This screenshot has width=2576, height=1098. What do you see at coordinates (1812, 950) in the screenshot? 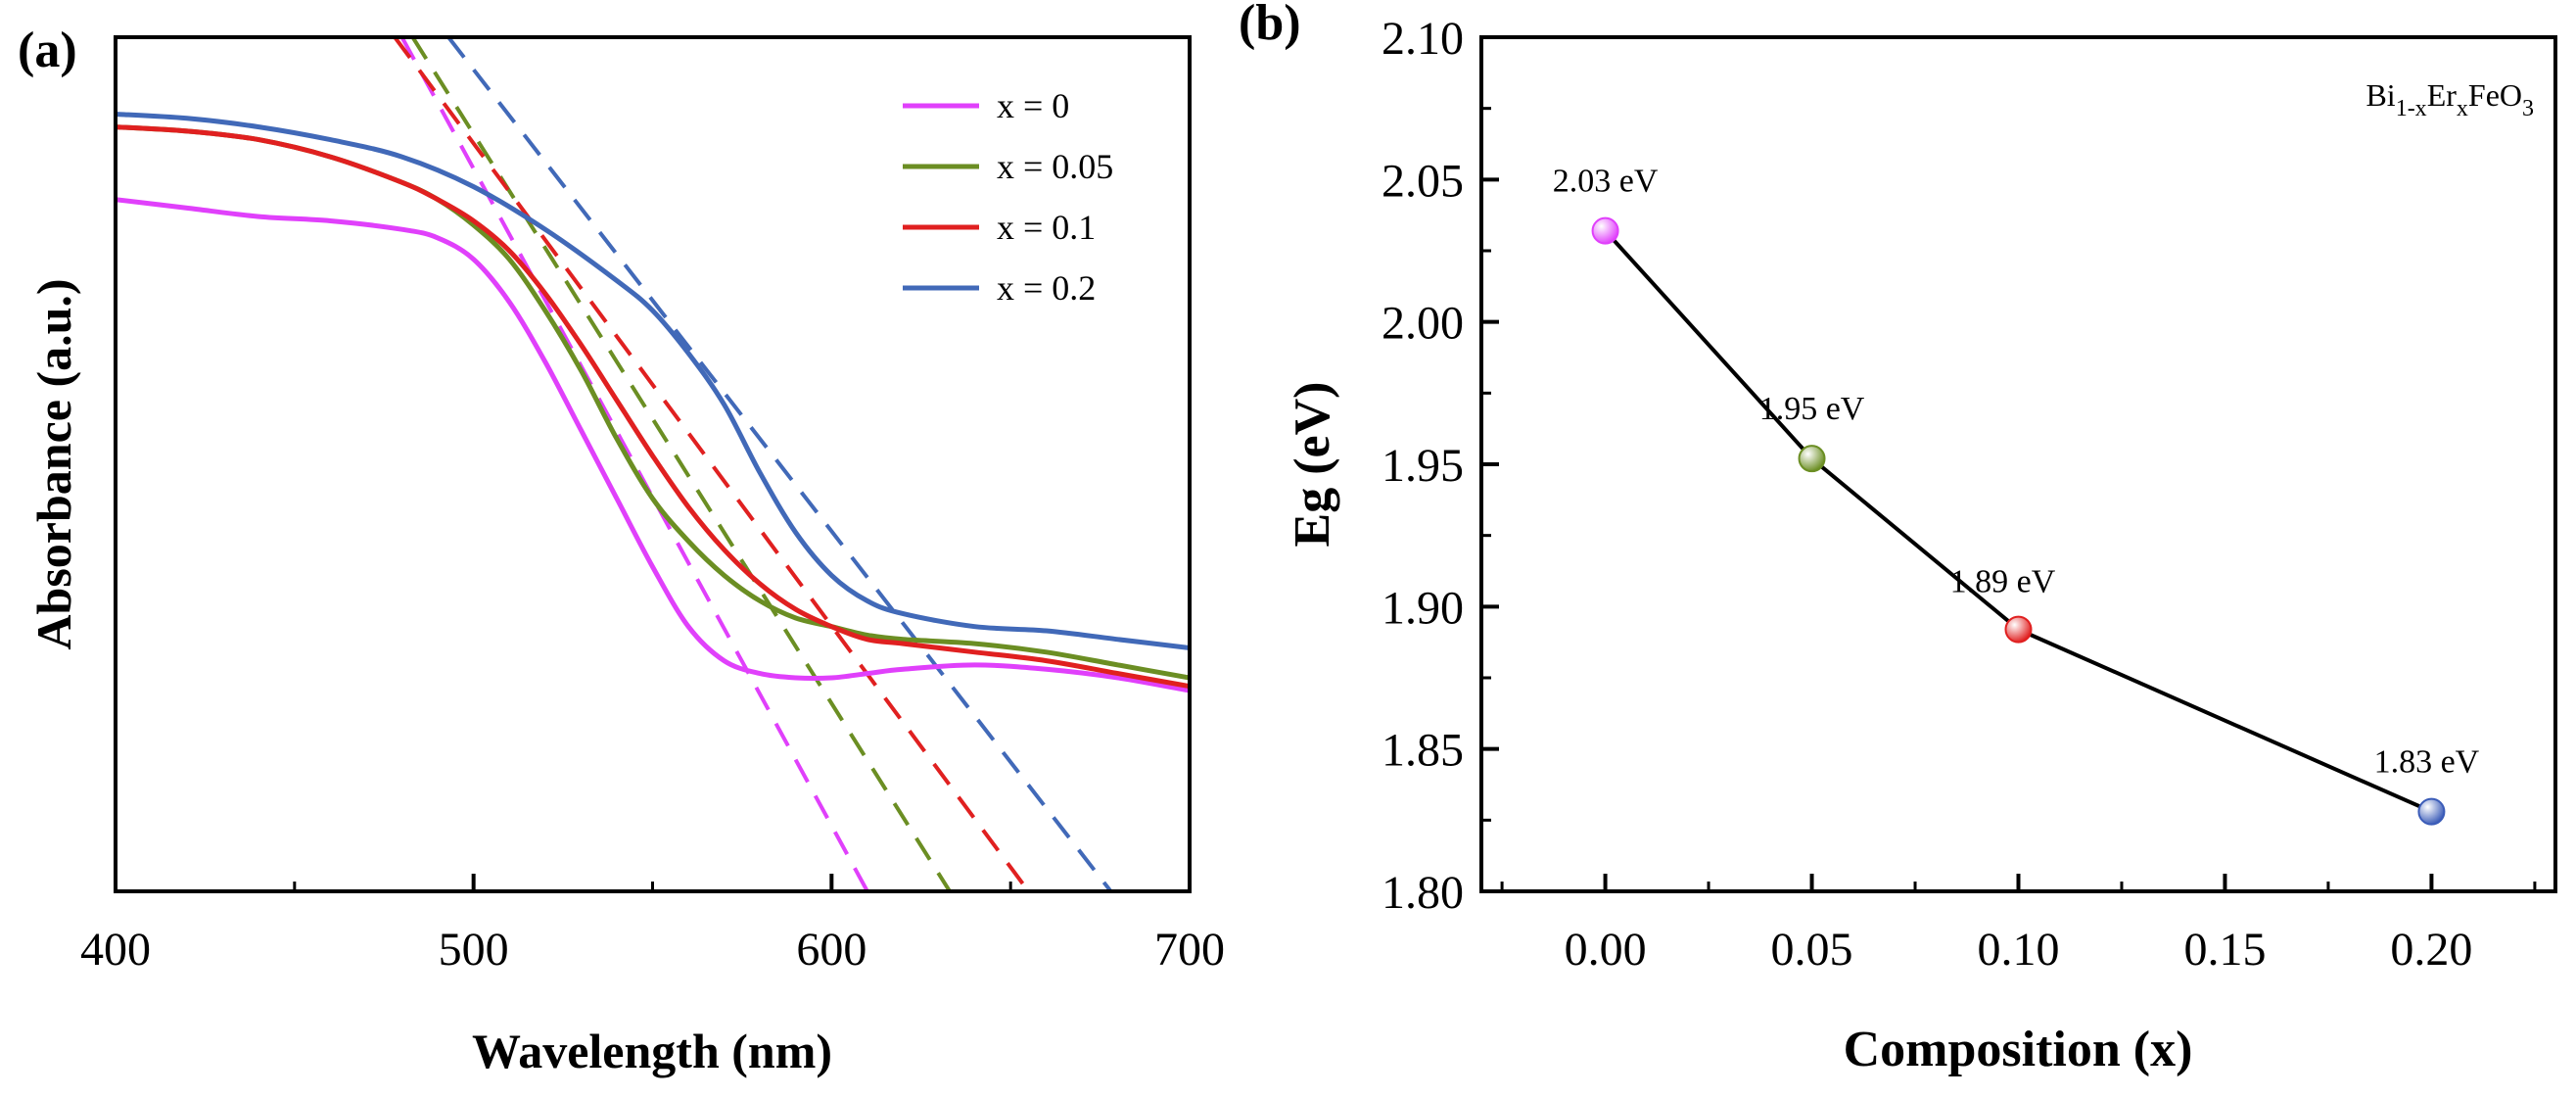
I see `b-x-tick-label-1: 0.05` at bounding box center [1812, 950].